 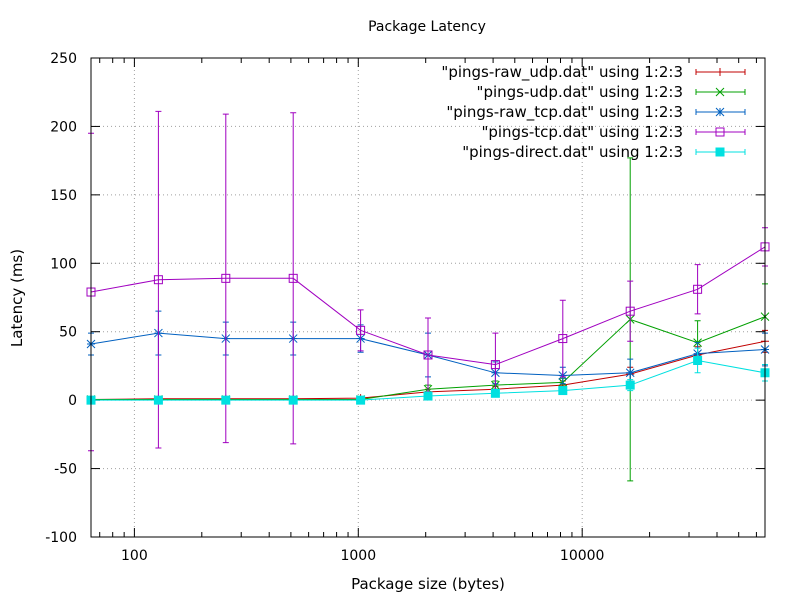 What do you see at coordinates (61, 538) in the screenshot?
I see `y-tick-label: -100` at bounding box center [61, 538].